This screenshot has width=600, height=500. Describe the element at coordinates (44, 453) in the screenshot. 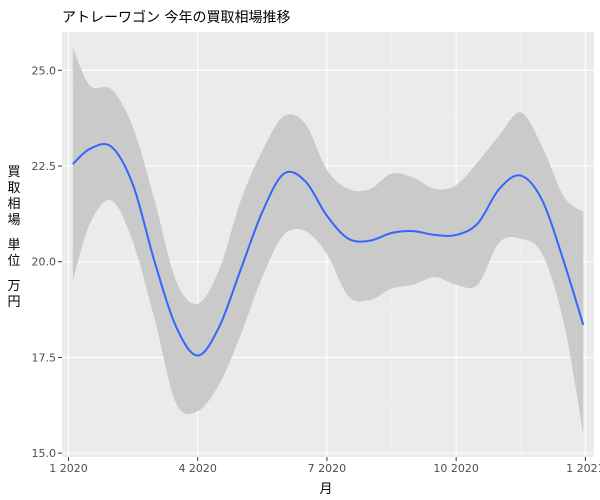

I see `y-tick-label: 15.0` at that location.